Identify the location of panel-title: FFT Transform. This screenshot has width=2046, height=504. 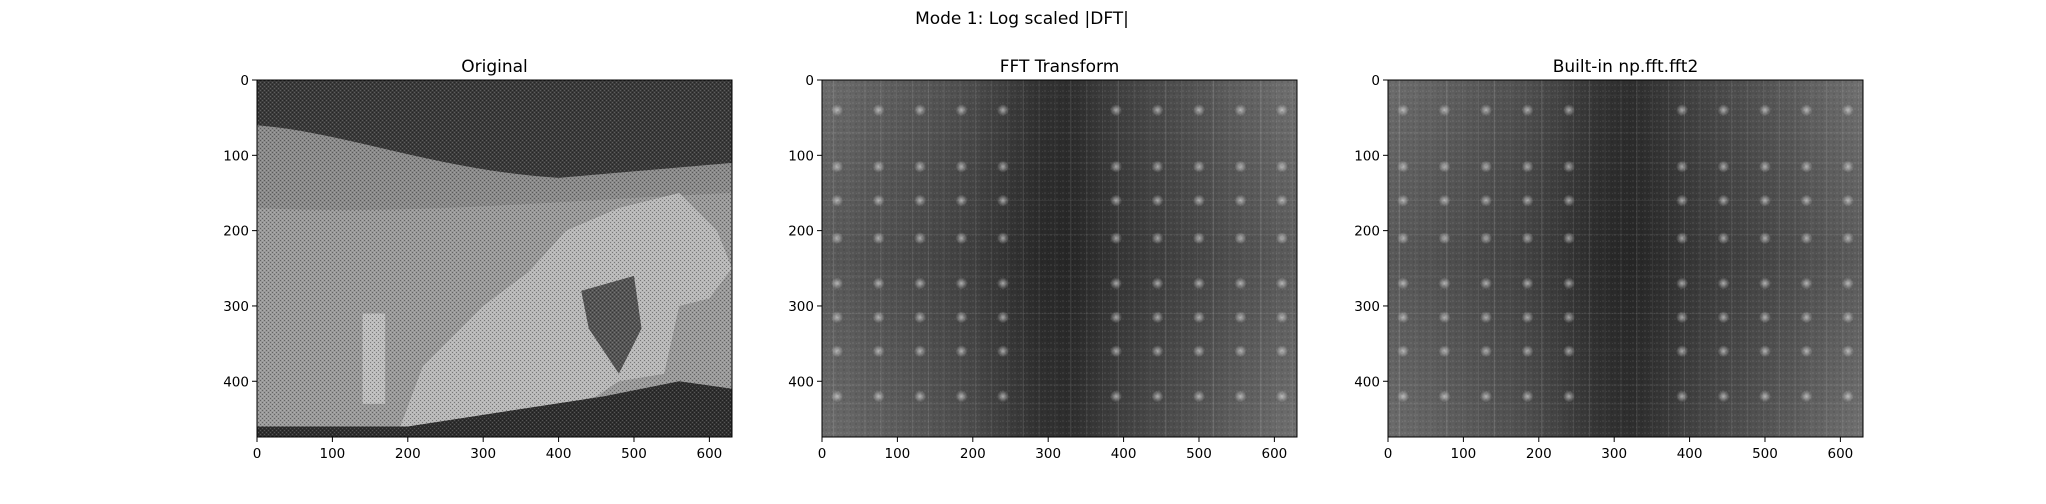
(1060, 67).